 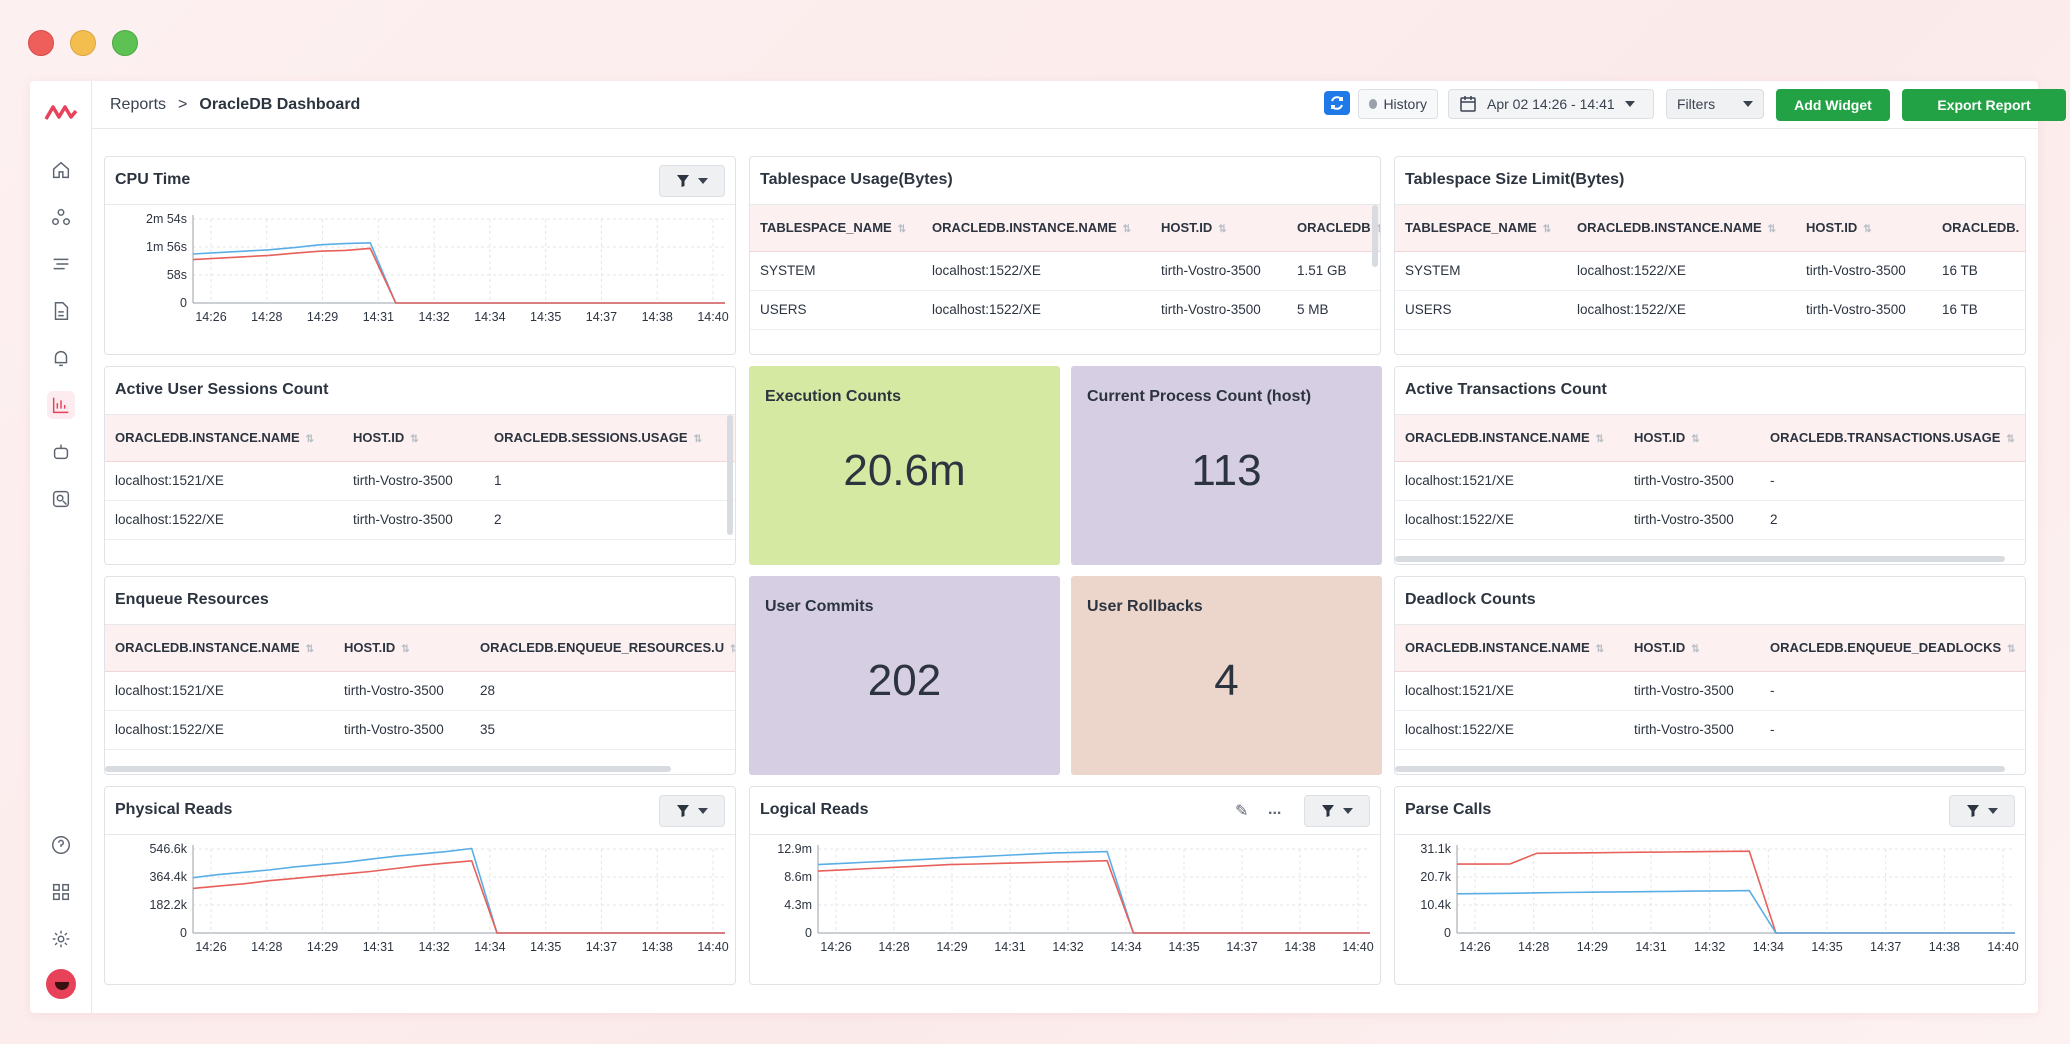 What do you see at coordinates (1833, 105) in the screenshot?
I see `add-widget-button: Add Widget` at bounding box center [1833, 105].